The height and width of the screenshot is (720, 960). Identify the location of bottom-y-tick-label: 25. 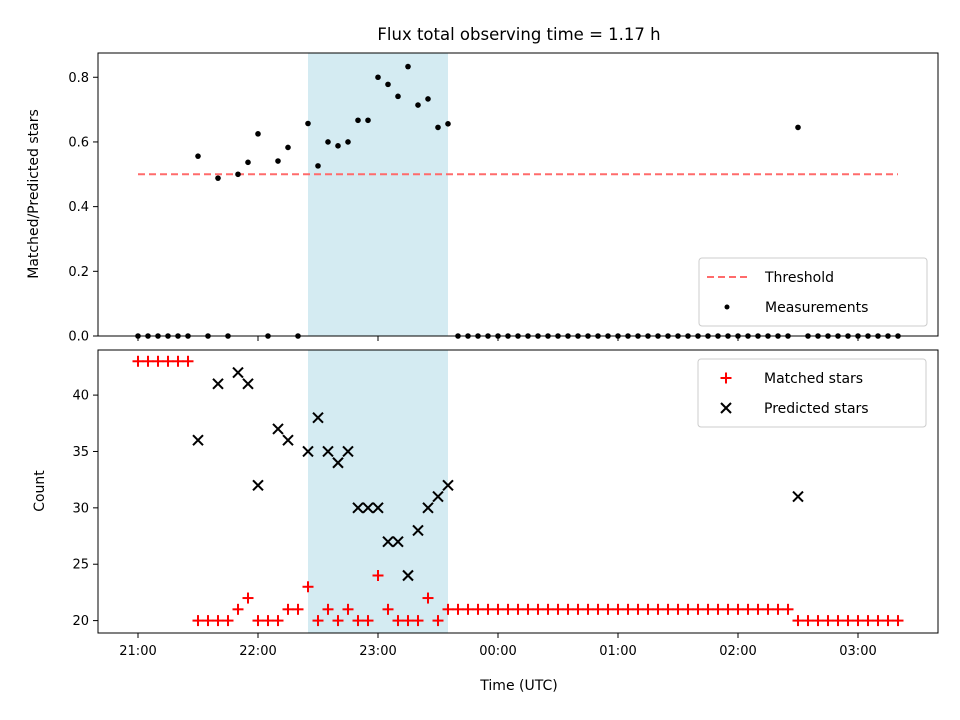
(80, 565).